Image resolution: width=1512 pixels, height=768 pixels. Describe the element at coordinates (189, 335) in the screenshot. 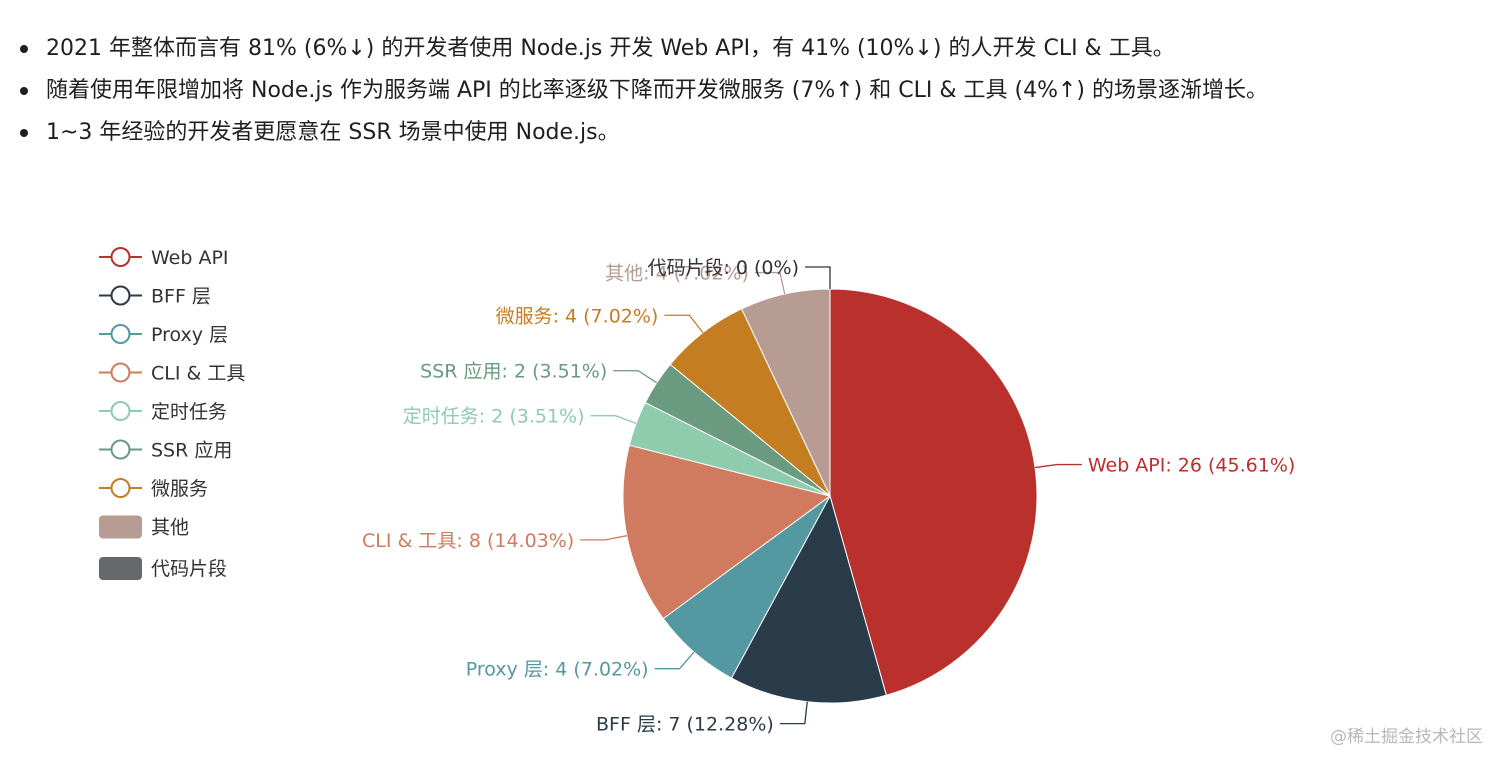

I see `legend-label: Proxy 层` at that location.